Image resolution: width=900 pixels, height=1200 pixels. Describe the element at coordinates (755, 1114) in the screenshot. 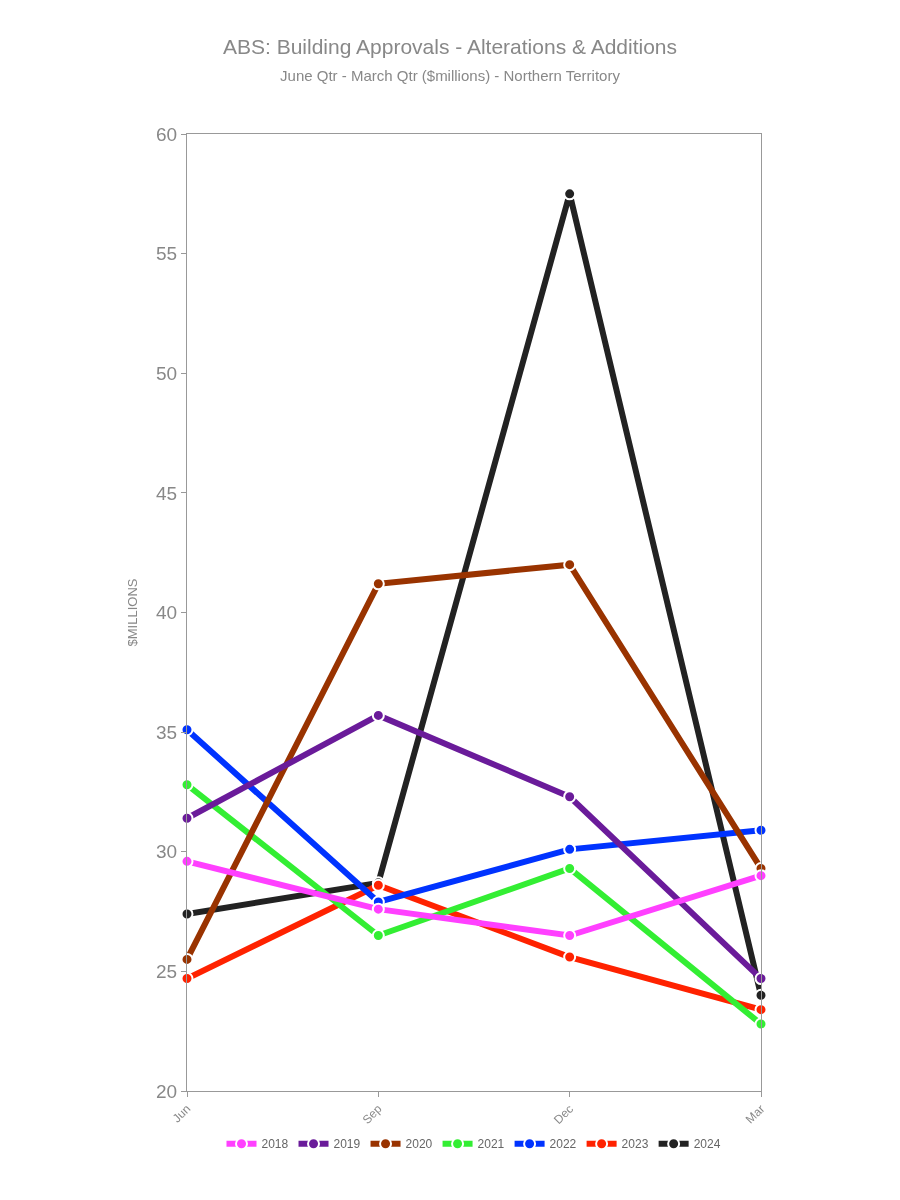

I see `x-tick-label: Mar` at that location.